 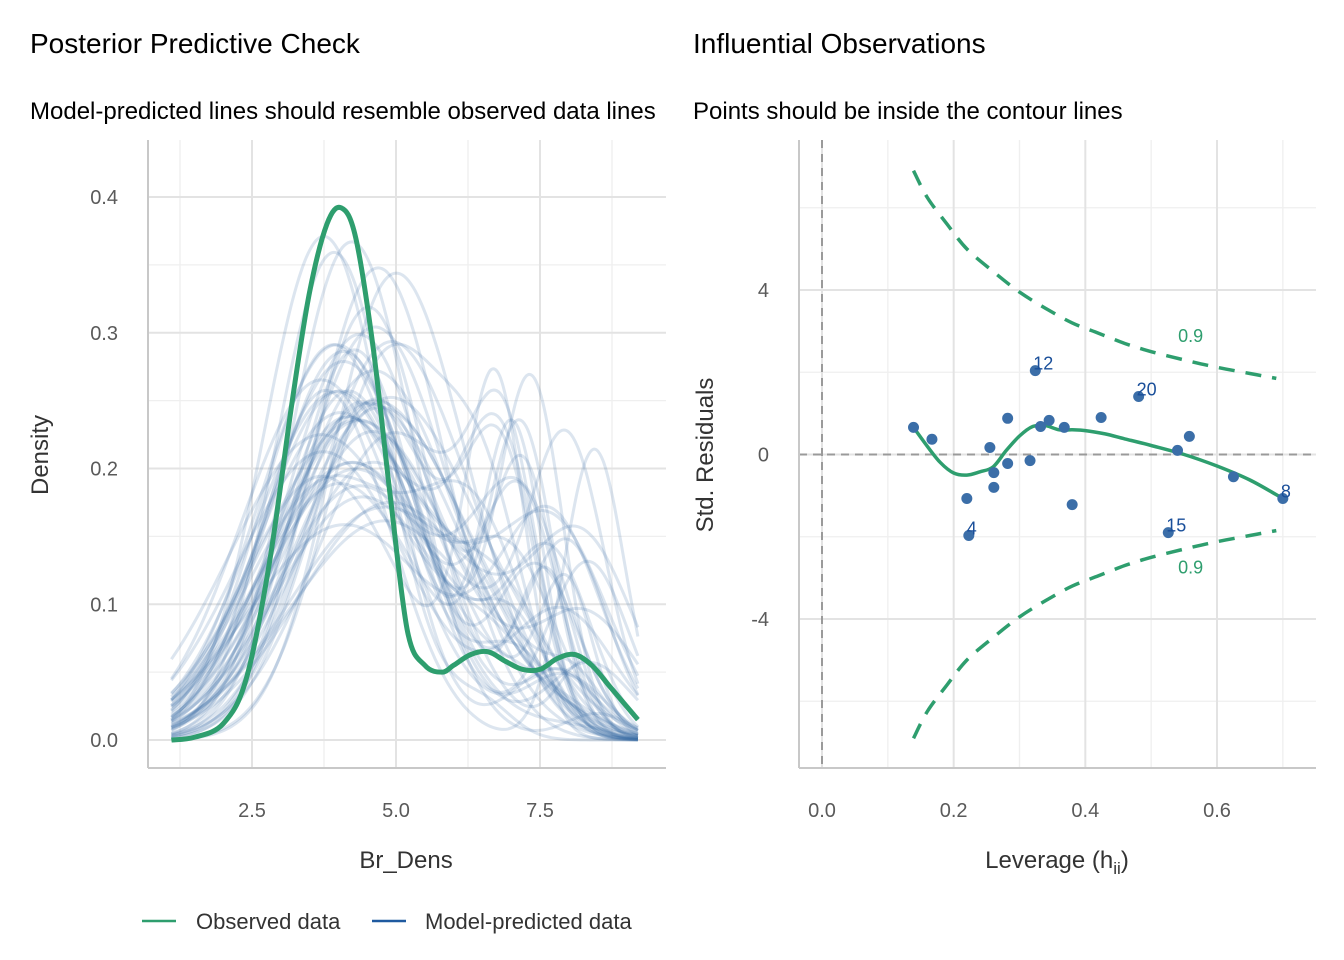 What do you see at coordinates (104, 741) in the screenshot?
I see `ppc-y-tick-label: 0.0` at bounding box center [104, 741].